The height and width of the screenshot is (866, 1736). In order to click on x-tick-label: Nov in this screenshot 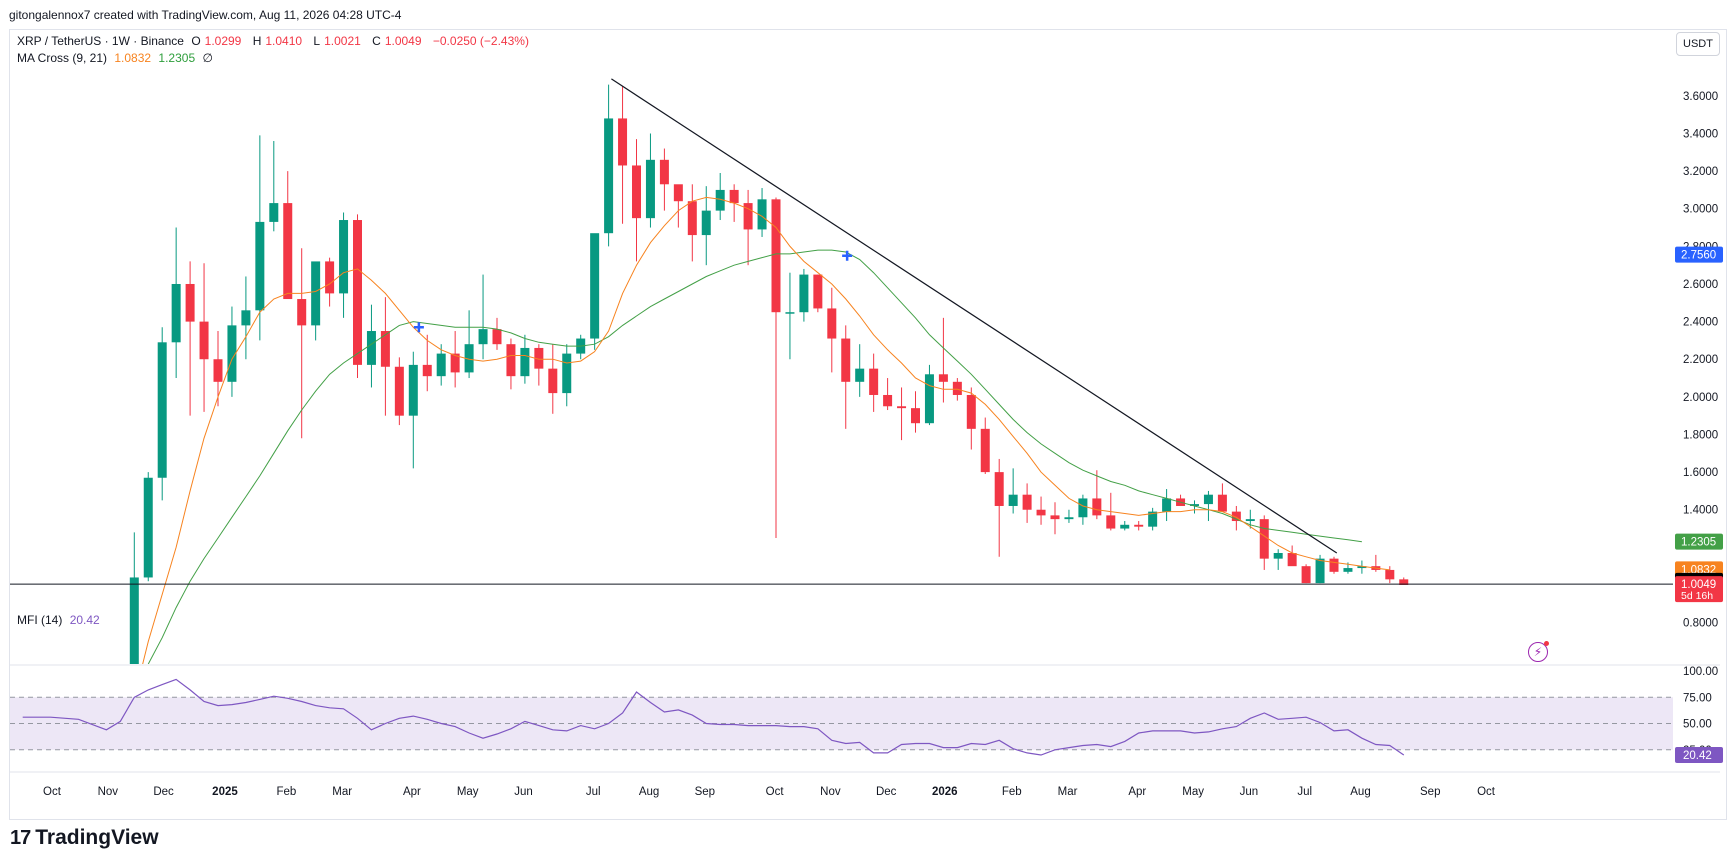, I will do `click(830, 792)`.